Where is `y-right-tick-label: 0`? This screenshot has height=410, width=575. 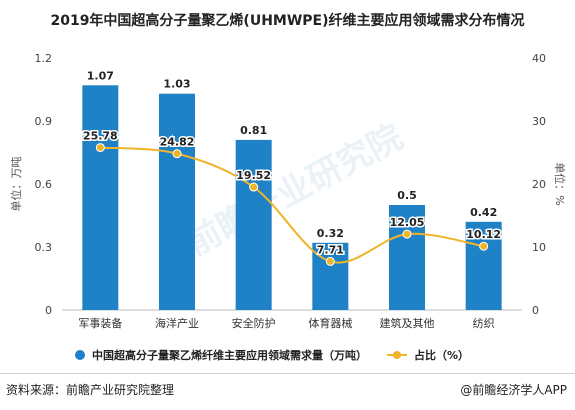 y-right-tick-label: 0 is located at coordinates (535, 310).